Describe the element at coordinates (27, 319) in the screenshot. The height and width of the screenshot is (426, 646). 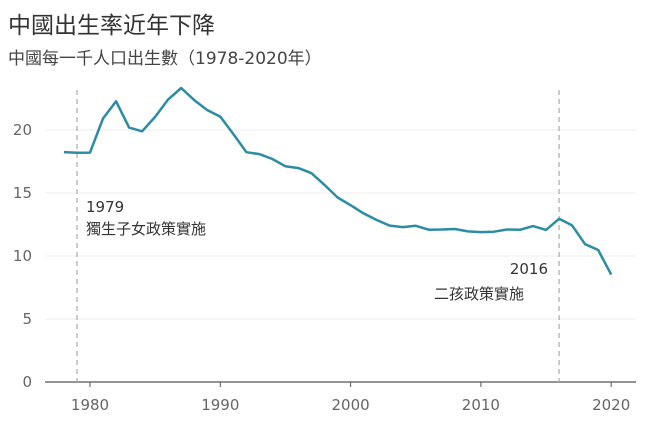
I see `y-tick-label: 5` at that location.